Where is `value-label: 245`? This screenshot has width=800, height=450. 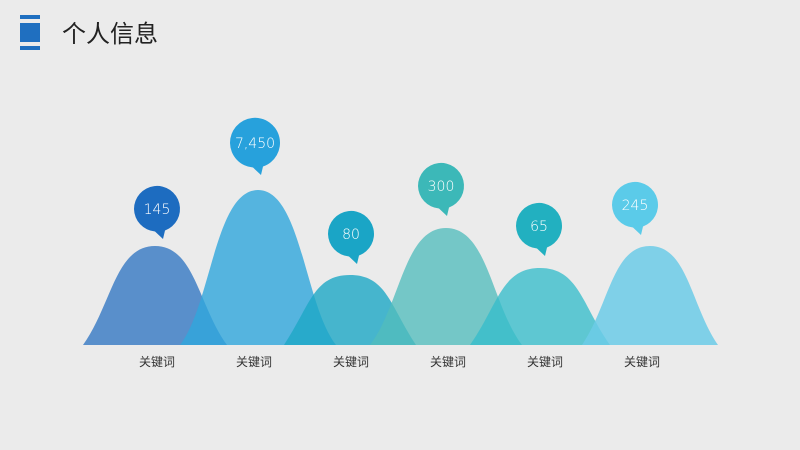 value-label: 245 is located at coordinates (635, 206).